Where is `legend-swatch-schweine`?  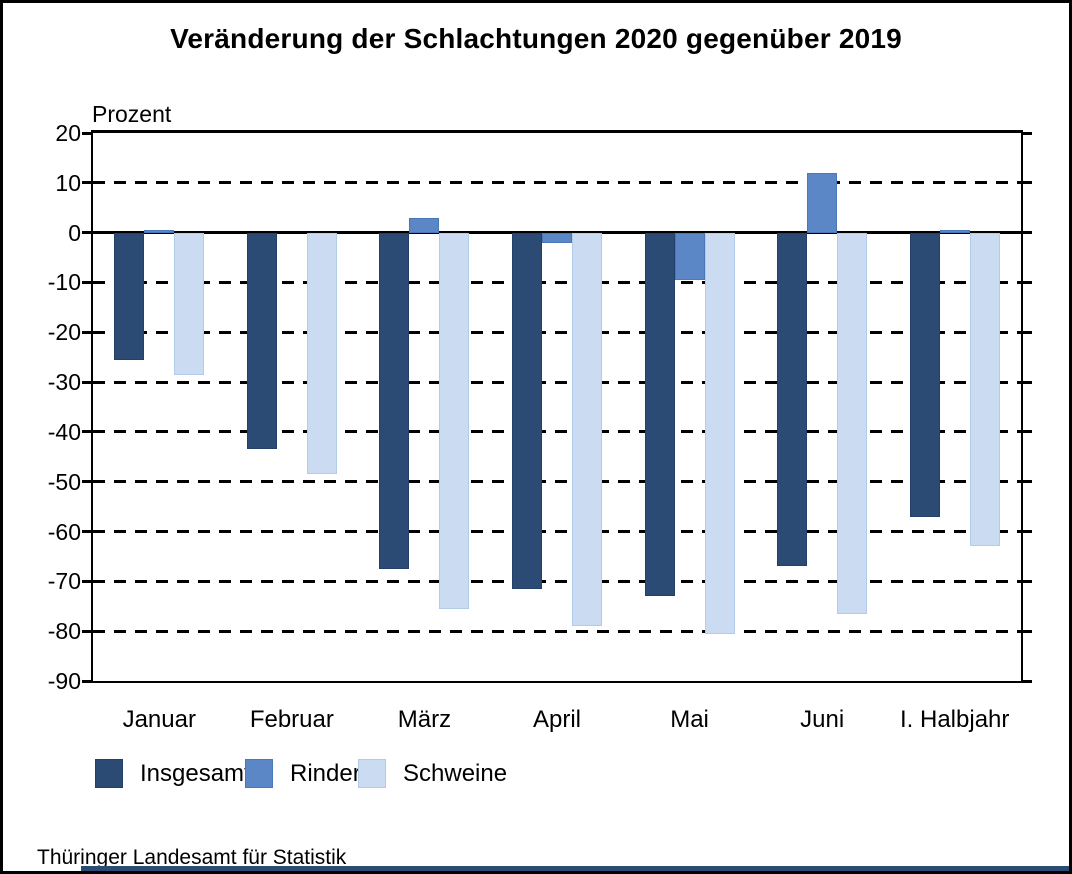
legend-swatch-schweine is located at coordinates (372, 773).